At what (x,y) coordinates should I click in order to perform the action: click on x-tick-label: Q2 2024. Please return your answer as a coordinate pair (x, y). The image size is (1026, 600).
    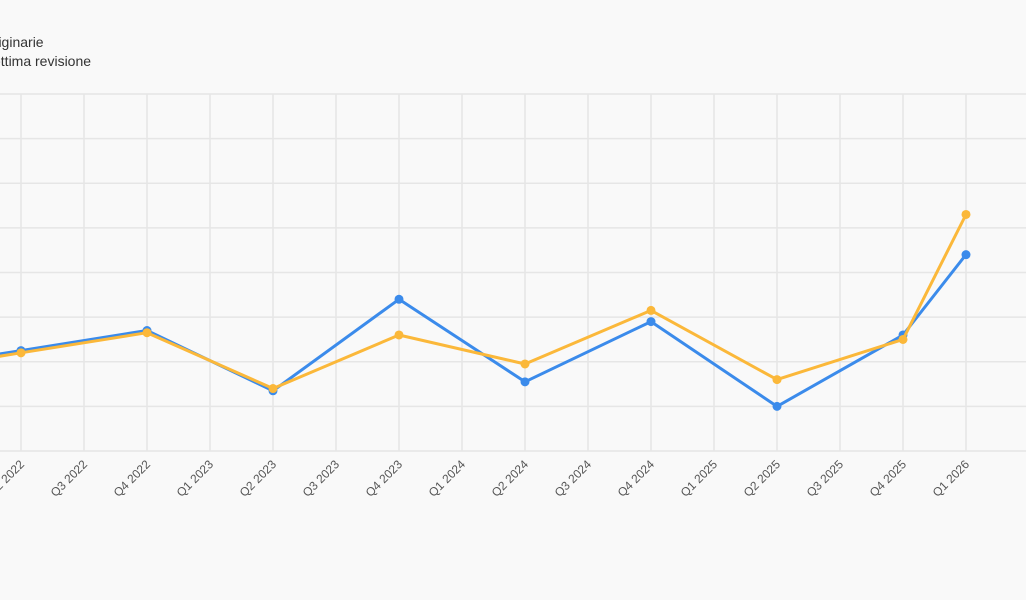
    Looking at the image, I should click on (510, 478).